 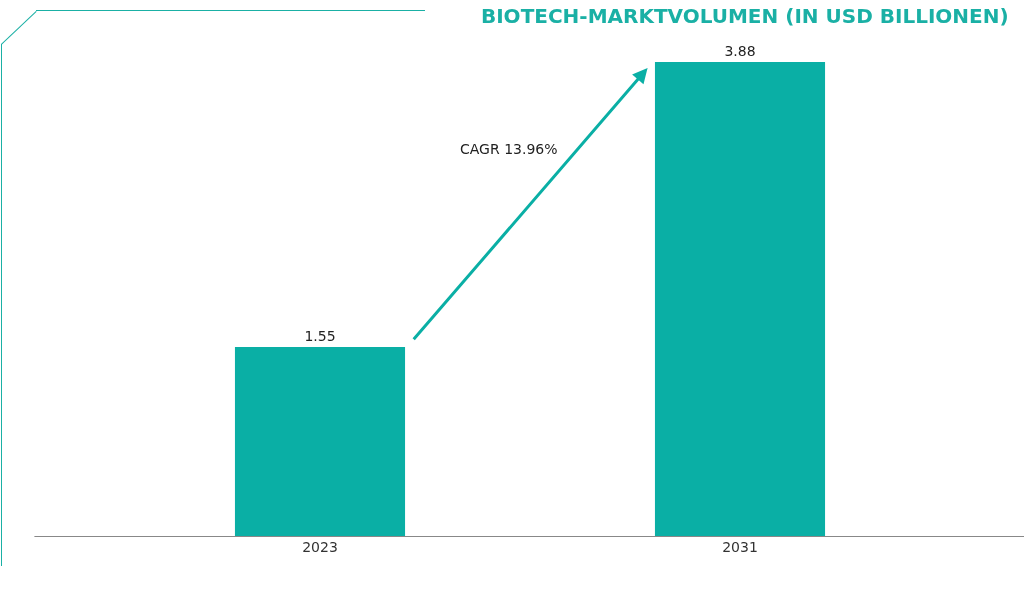 I want to click on x-tick-label: 2023, so click(x=320, y=547).